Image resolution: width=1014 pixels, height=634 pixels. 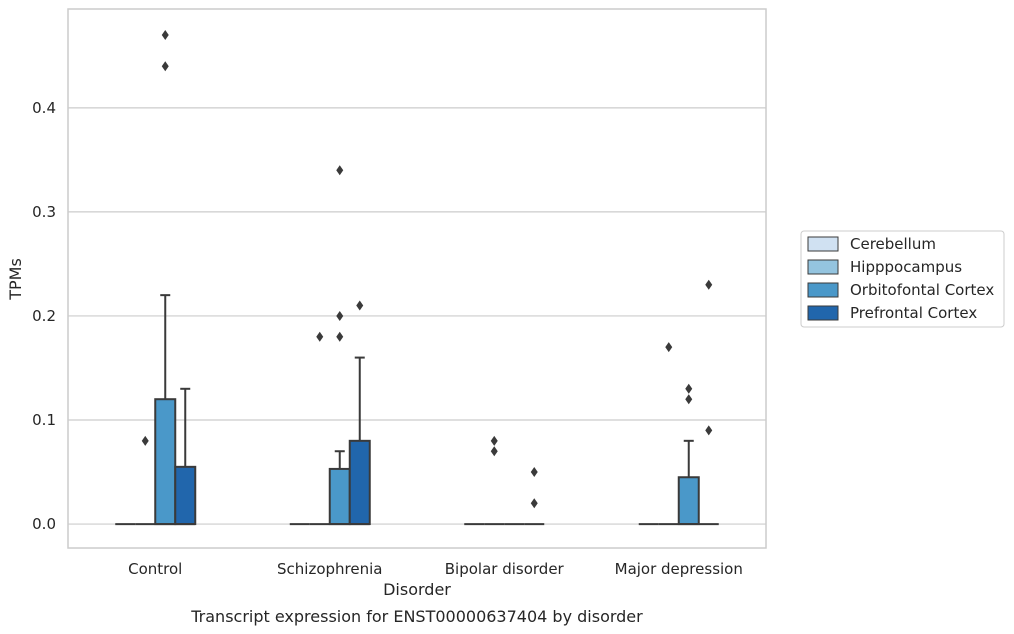 I want to click on x-tick-label: Schizophrenia, so click(x=329, y=569).